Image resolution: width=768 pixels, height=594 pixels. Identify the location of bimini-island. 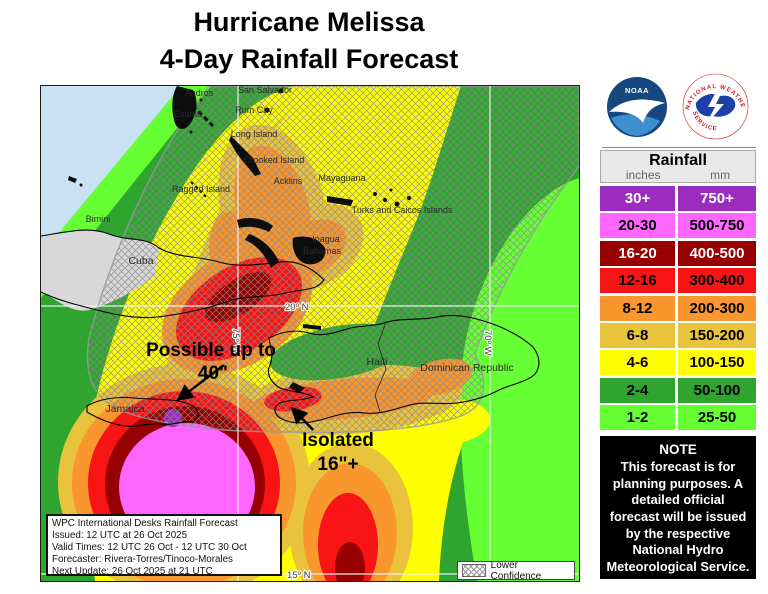
(72, 179).